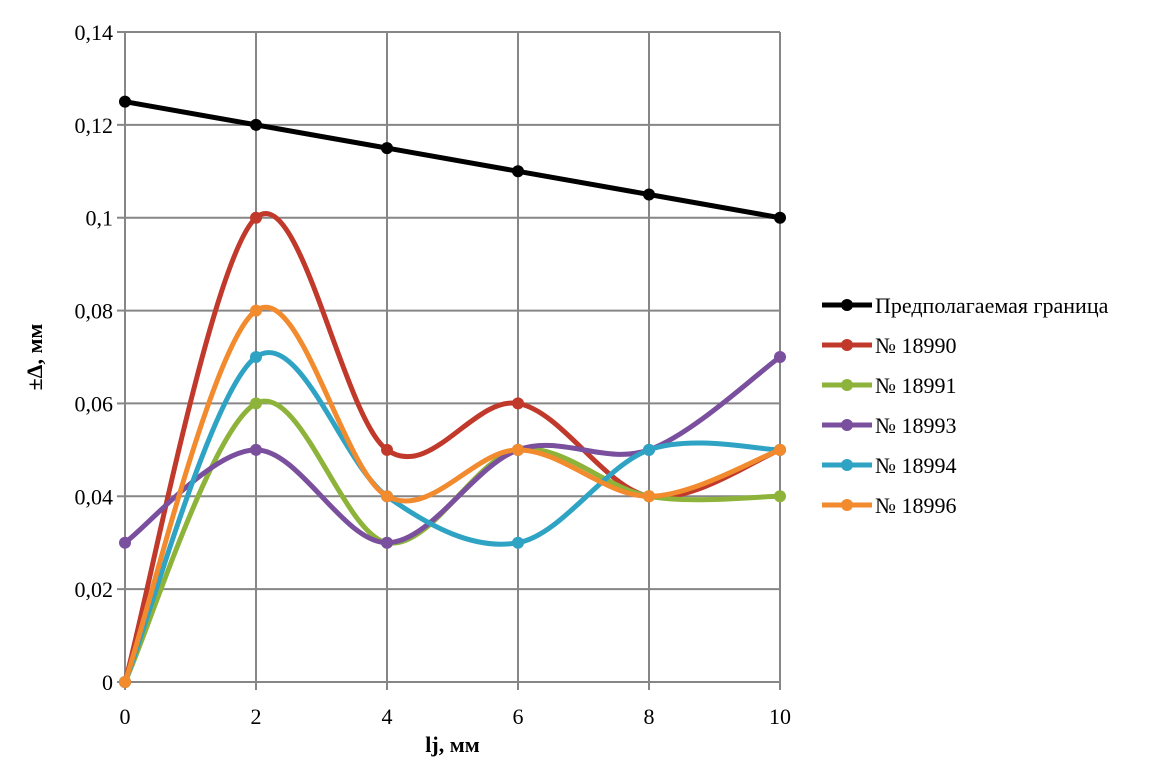 The height and width of the screenshot is (774, 1151). What do you see at coordinates (94, 125) in the screenshot?
I see `y-tick-label: 0,12` at bounding box center [94, 125].